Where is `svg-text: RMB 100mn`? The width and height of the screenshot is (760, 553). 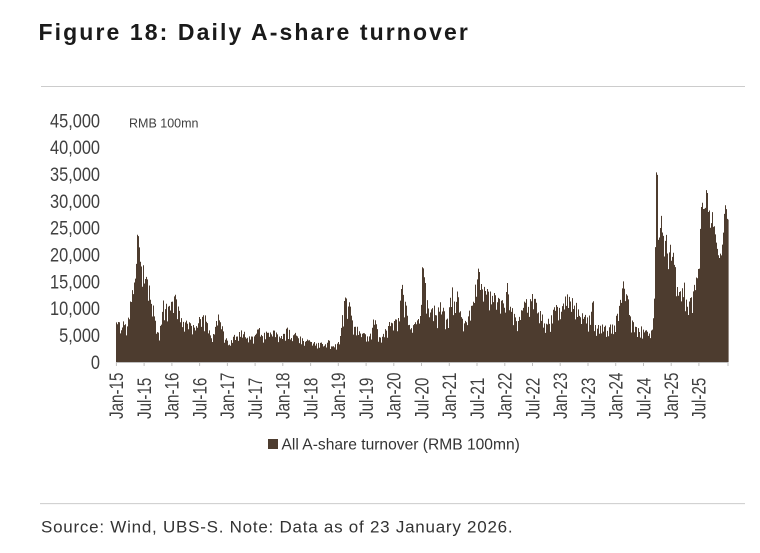 svg-text: RMB 100mn is located at coordinates (164, 124).